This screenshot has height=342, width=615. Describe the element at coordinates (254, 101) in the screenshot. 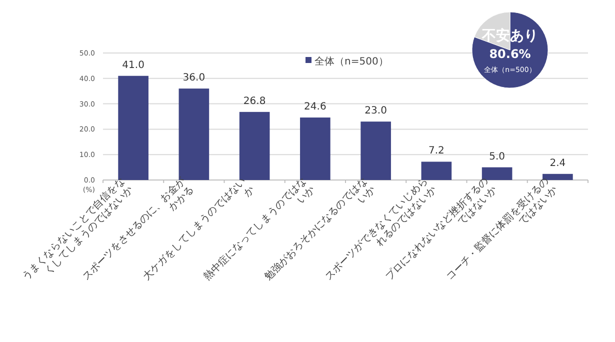

I see `data-label: 26.8` at that location.